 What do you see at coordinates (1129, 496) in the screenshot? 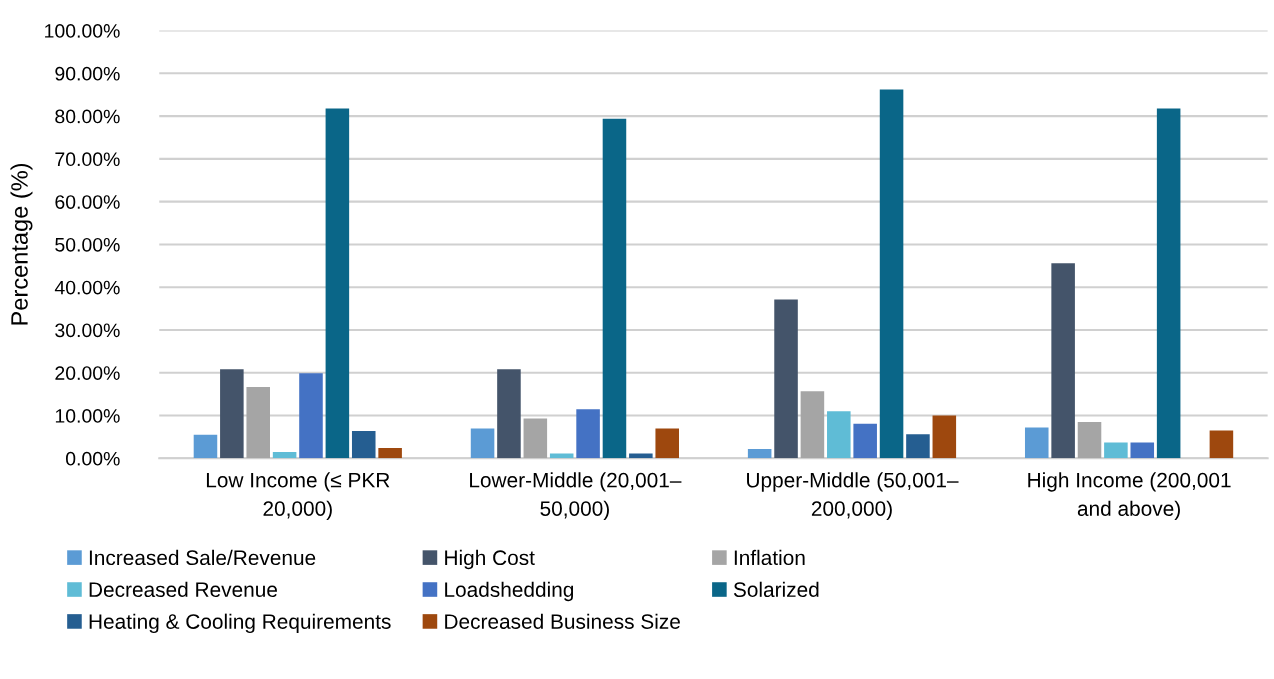
I see `x-tick-label: High Income (200,001 and above)` at bounding box center [1129, 496].